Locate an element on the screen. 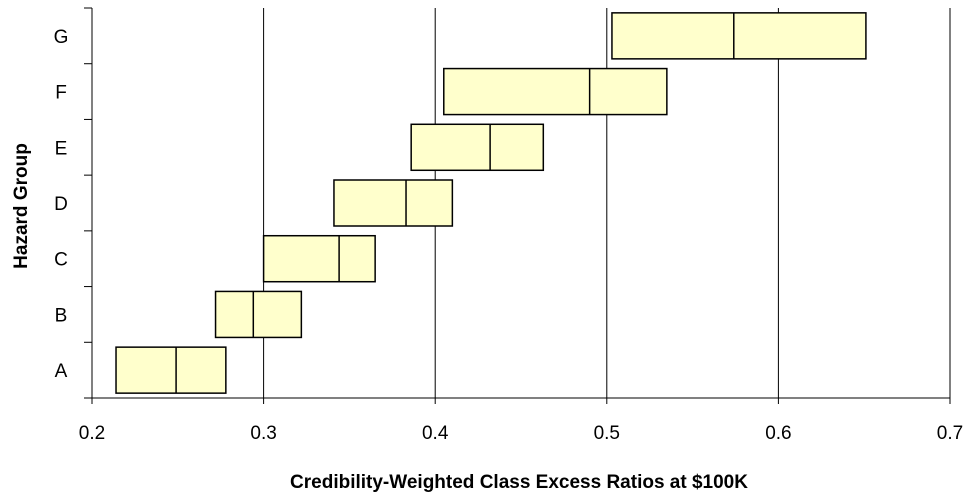  box-c is located at coordinates (319, 258).